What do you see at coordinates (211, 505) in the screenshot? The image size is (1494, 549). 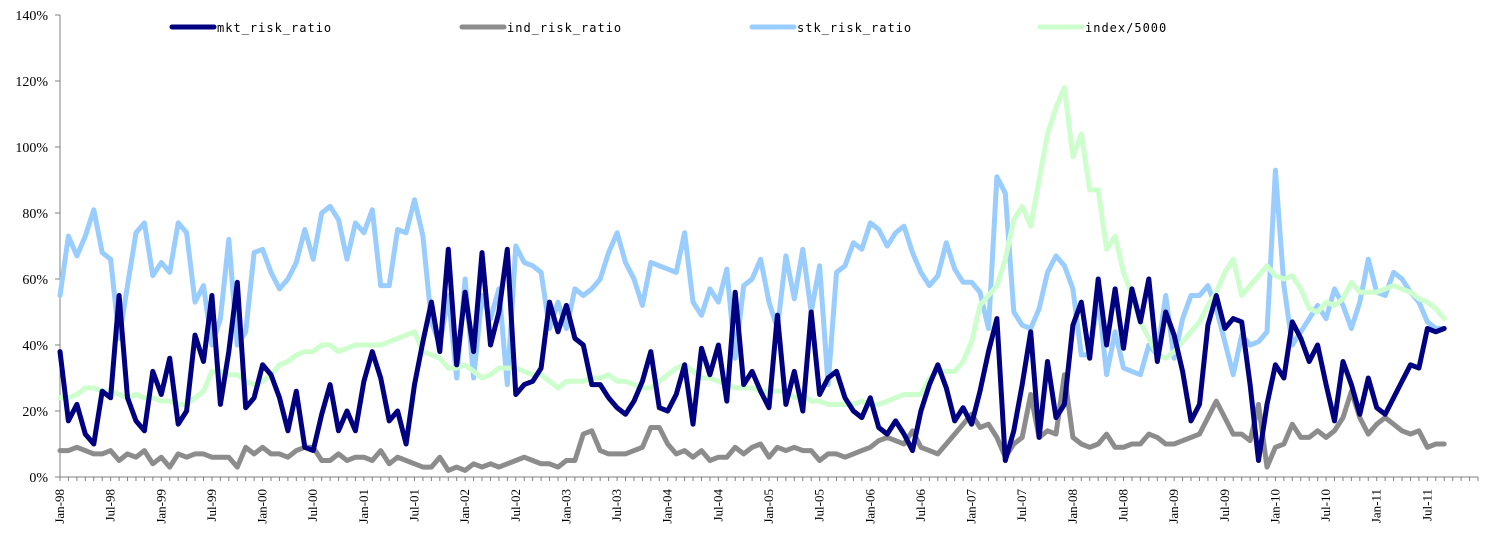 I see `x-tick-label: Jul-99` at bounding box center [211, 505].